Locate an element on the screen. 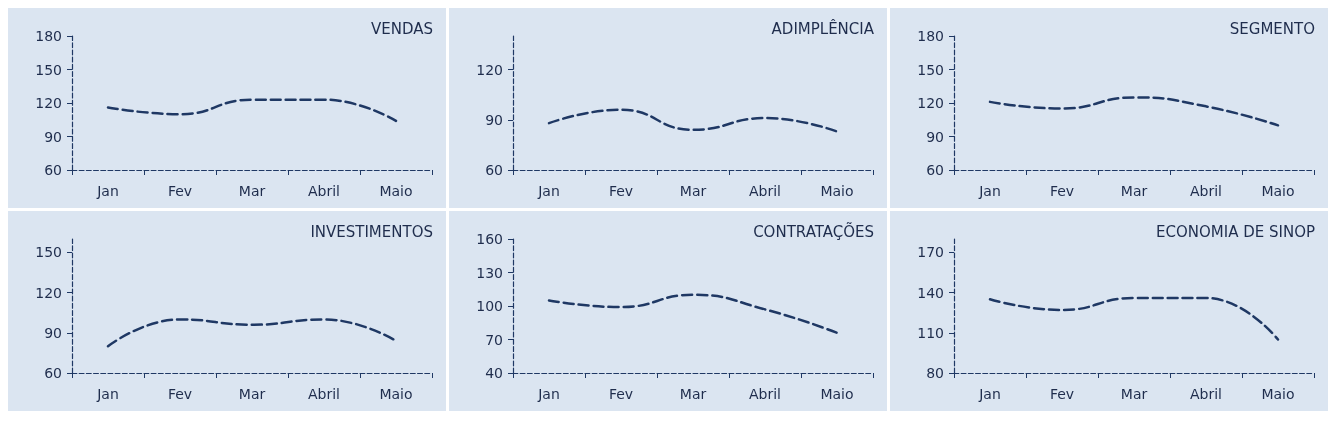 The width and height of the screenshot is (1331, 421). y-tick-label: 160 is located at coordinates (489, 239).